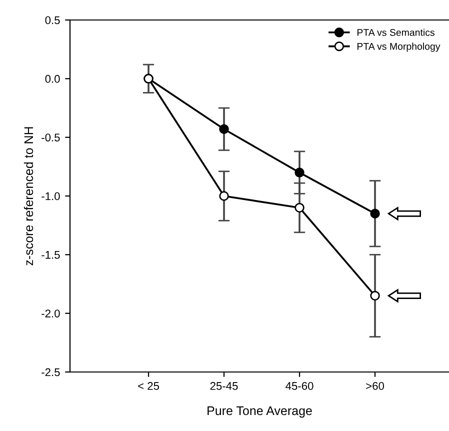 This screenshot has width=449, height=431. Describe the element at coordinates (51, 138) in the screenshot. I see `y-tick-label: -0.5` at that location.